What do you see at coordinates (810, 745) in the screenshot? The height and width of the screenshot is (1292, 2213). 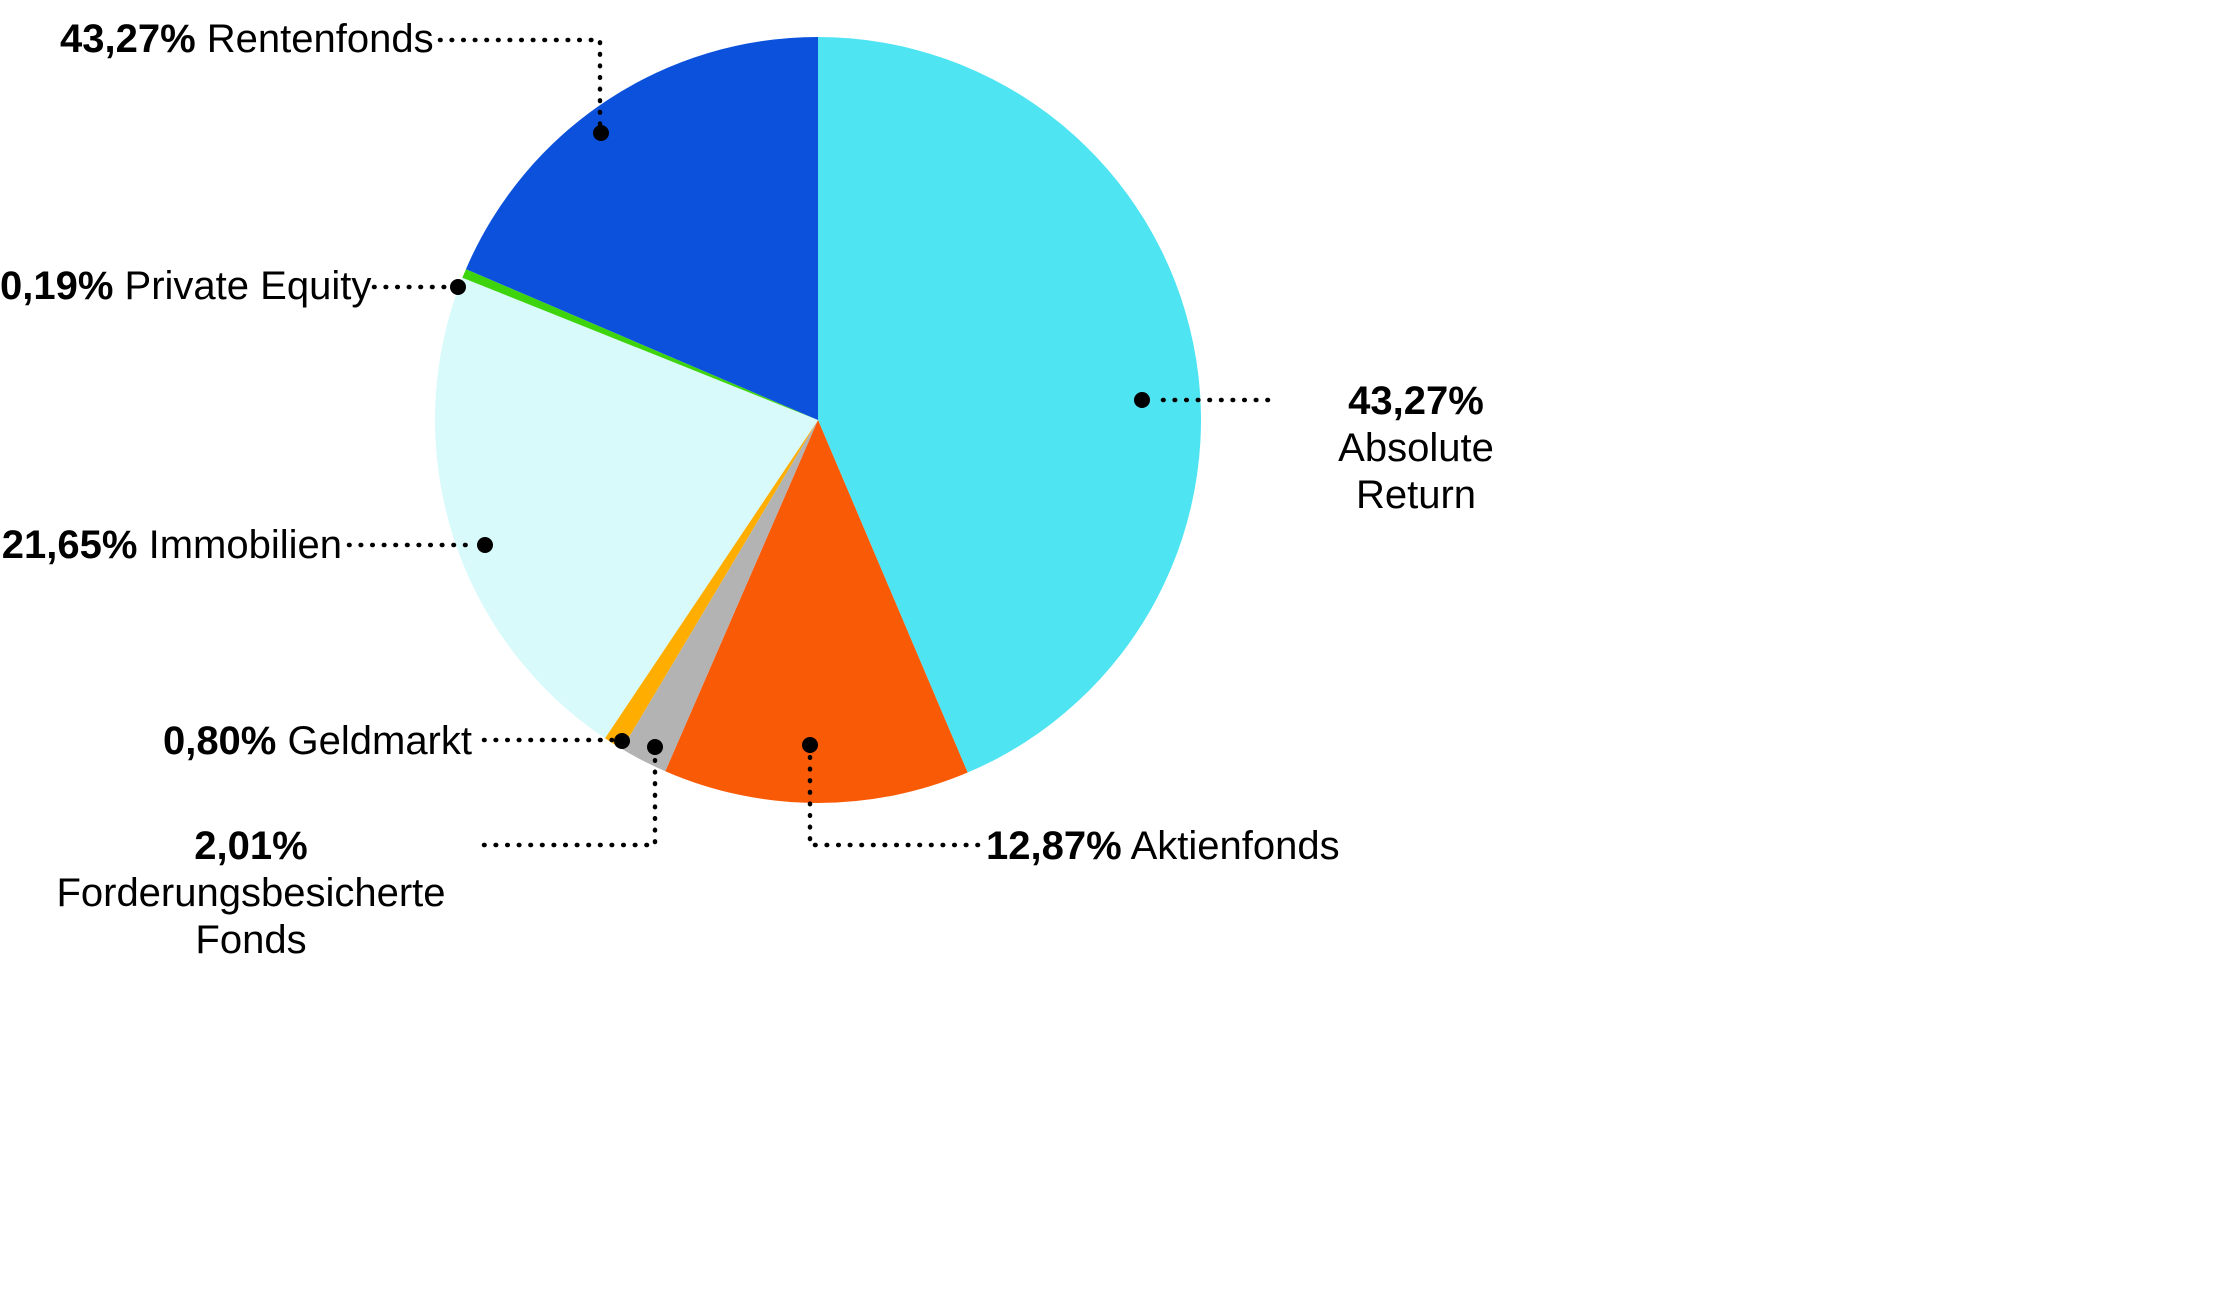 I see `leader-dot-aktienfonds` at bounding box center [810, 745].